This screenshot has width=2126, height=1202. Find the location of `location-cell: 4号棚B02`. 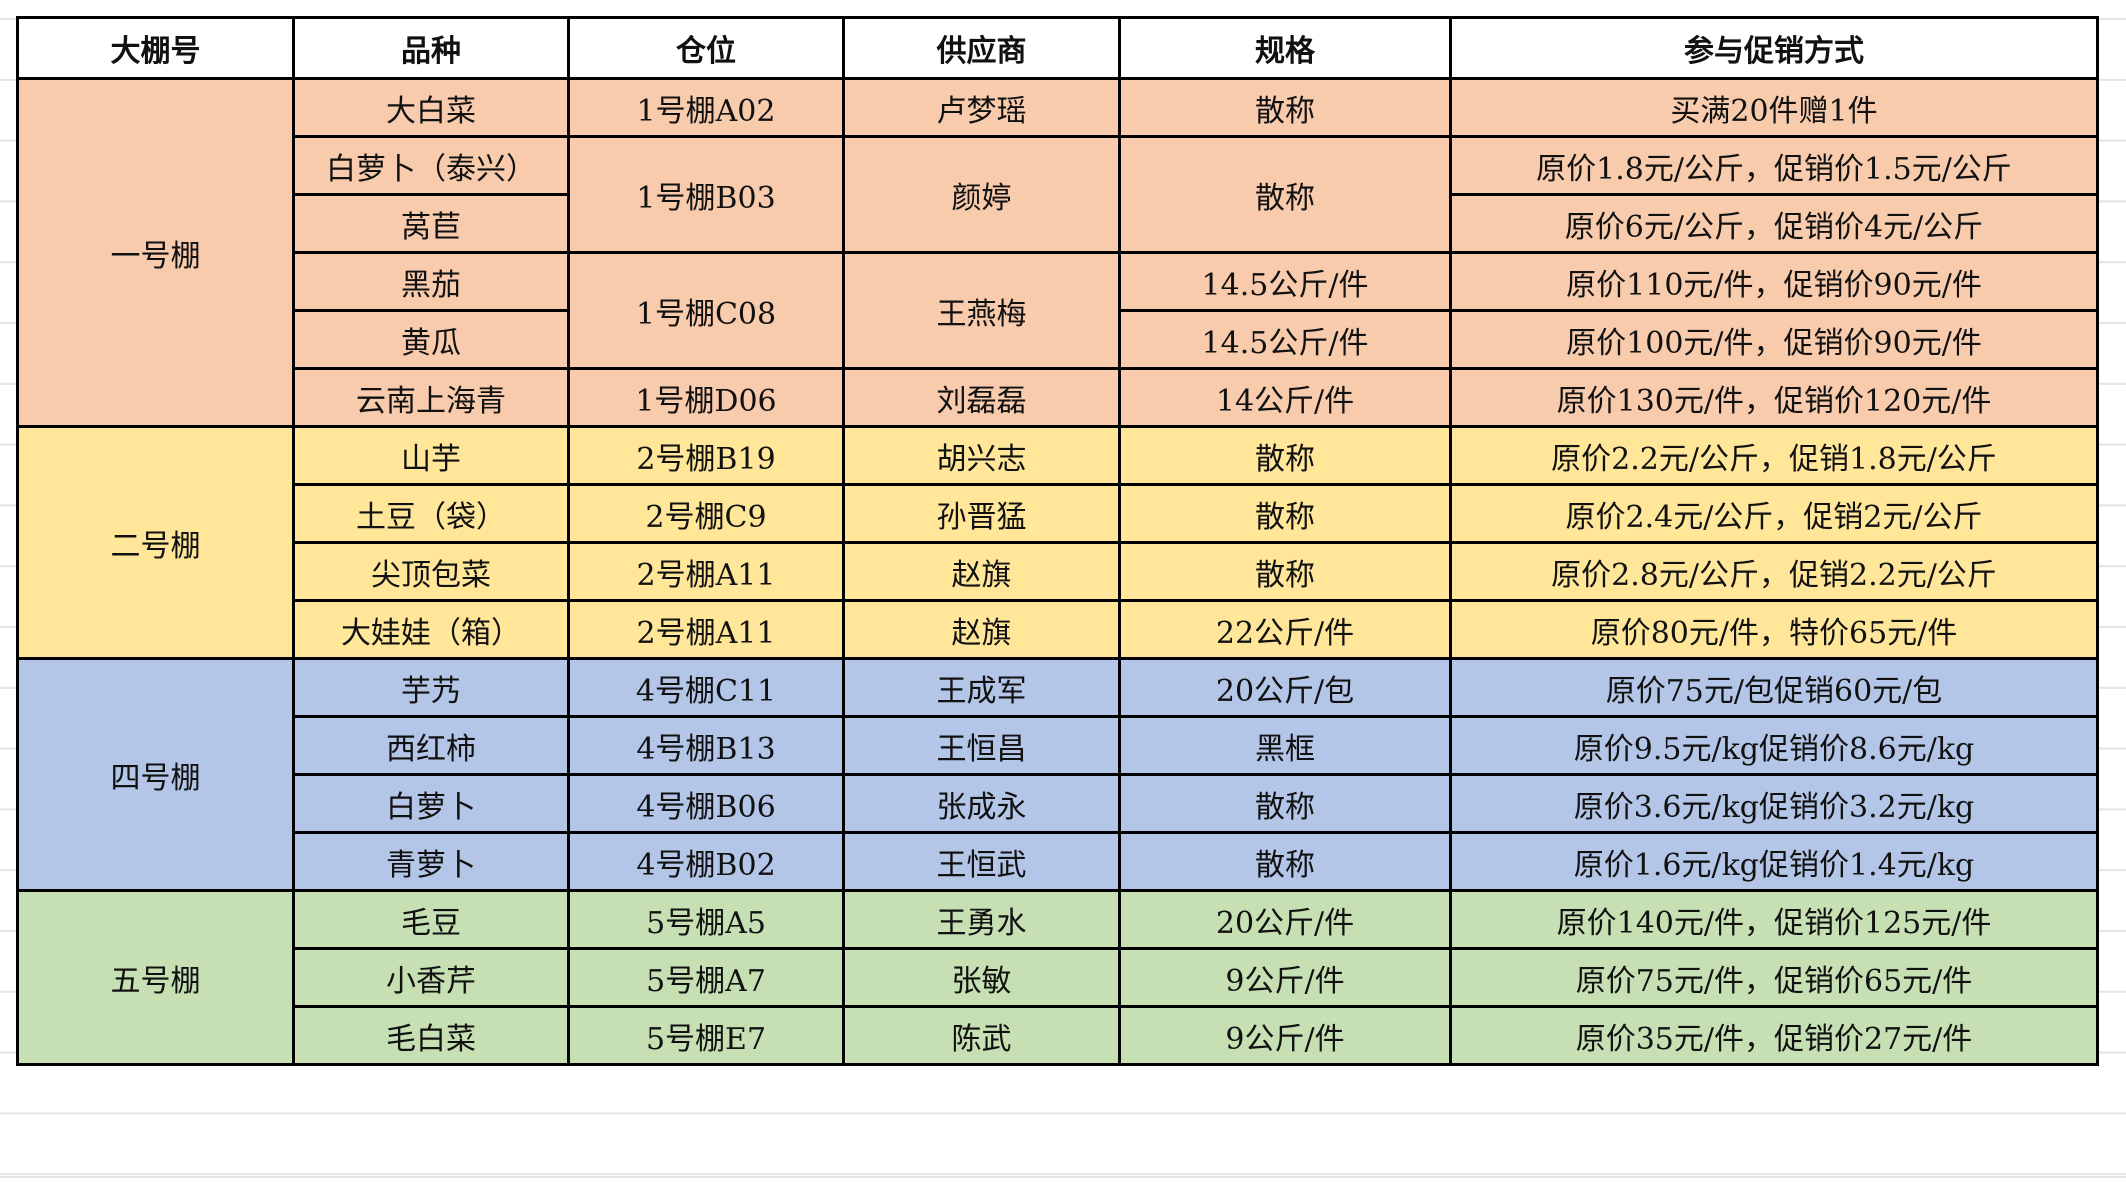

location-cell: 4号棚B02 is located at coordinates (706, 861).